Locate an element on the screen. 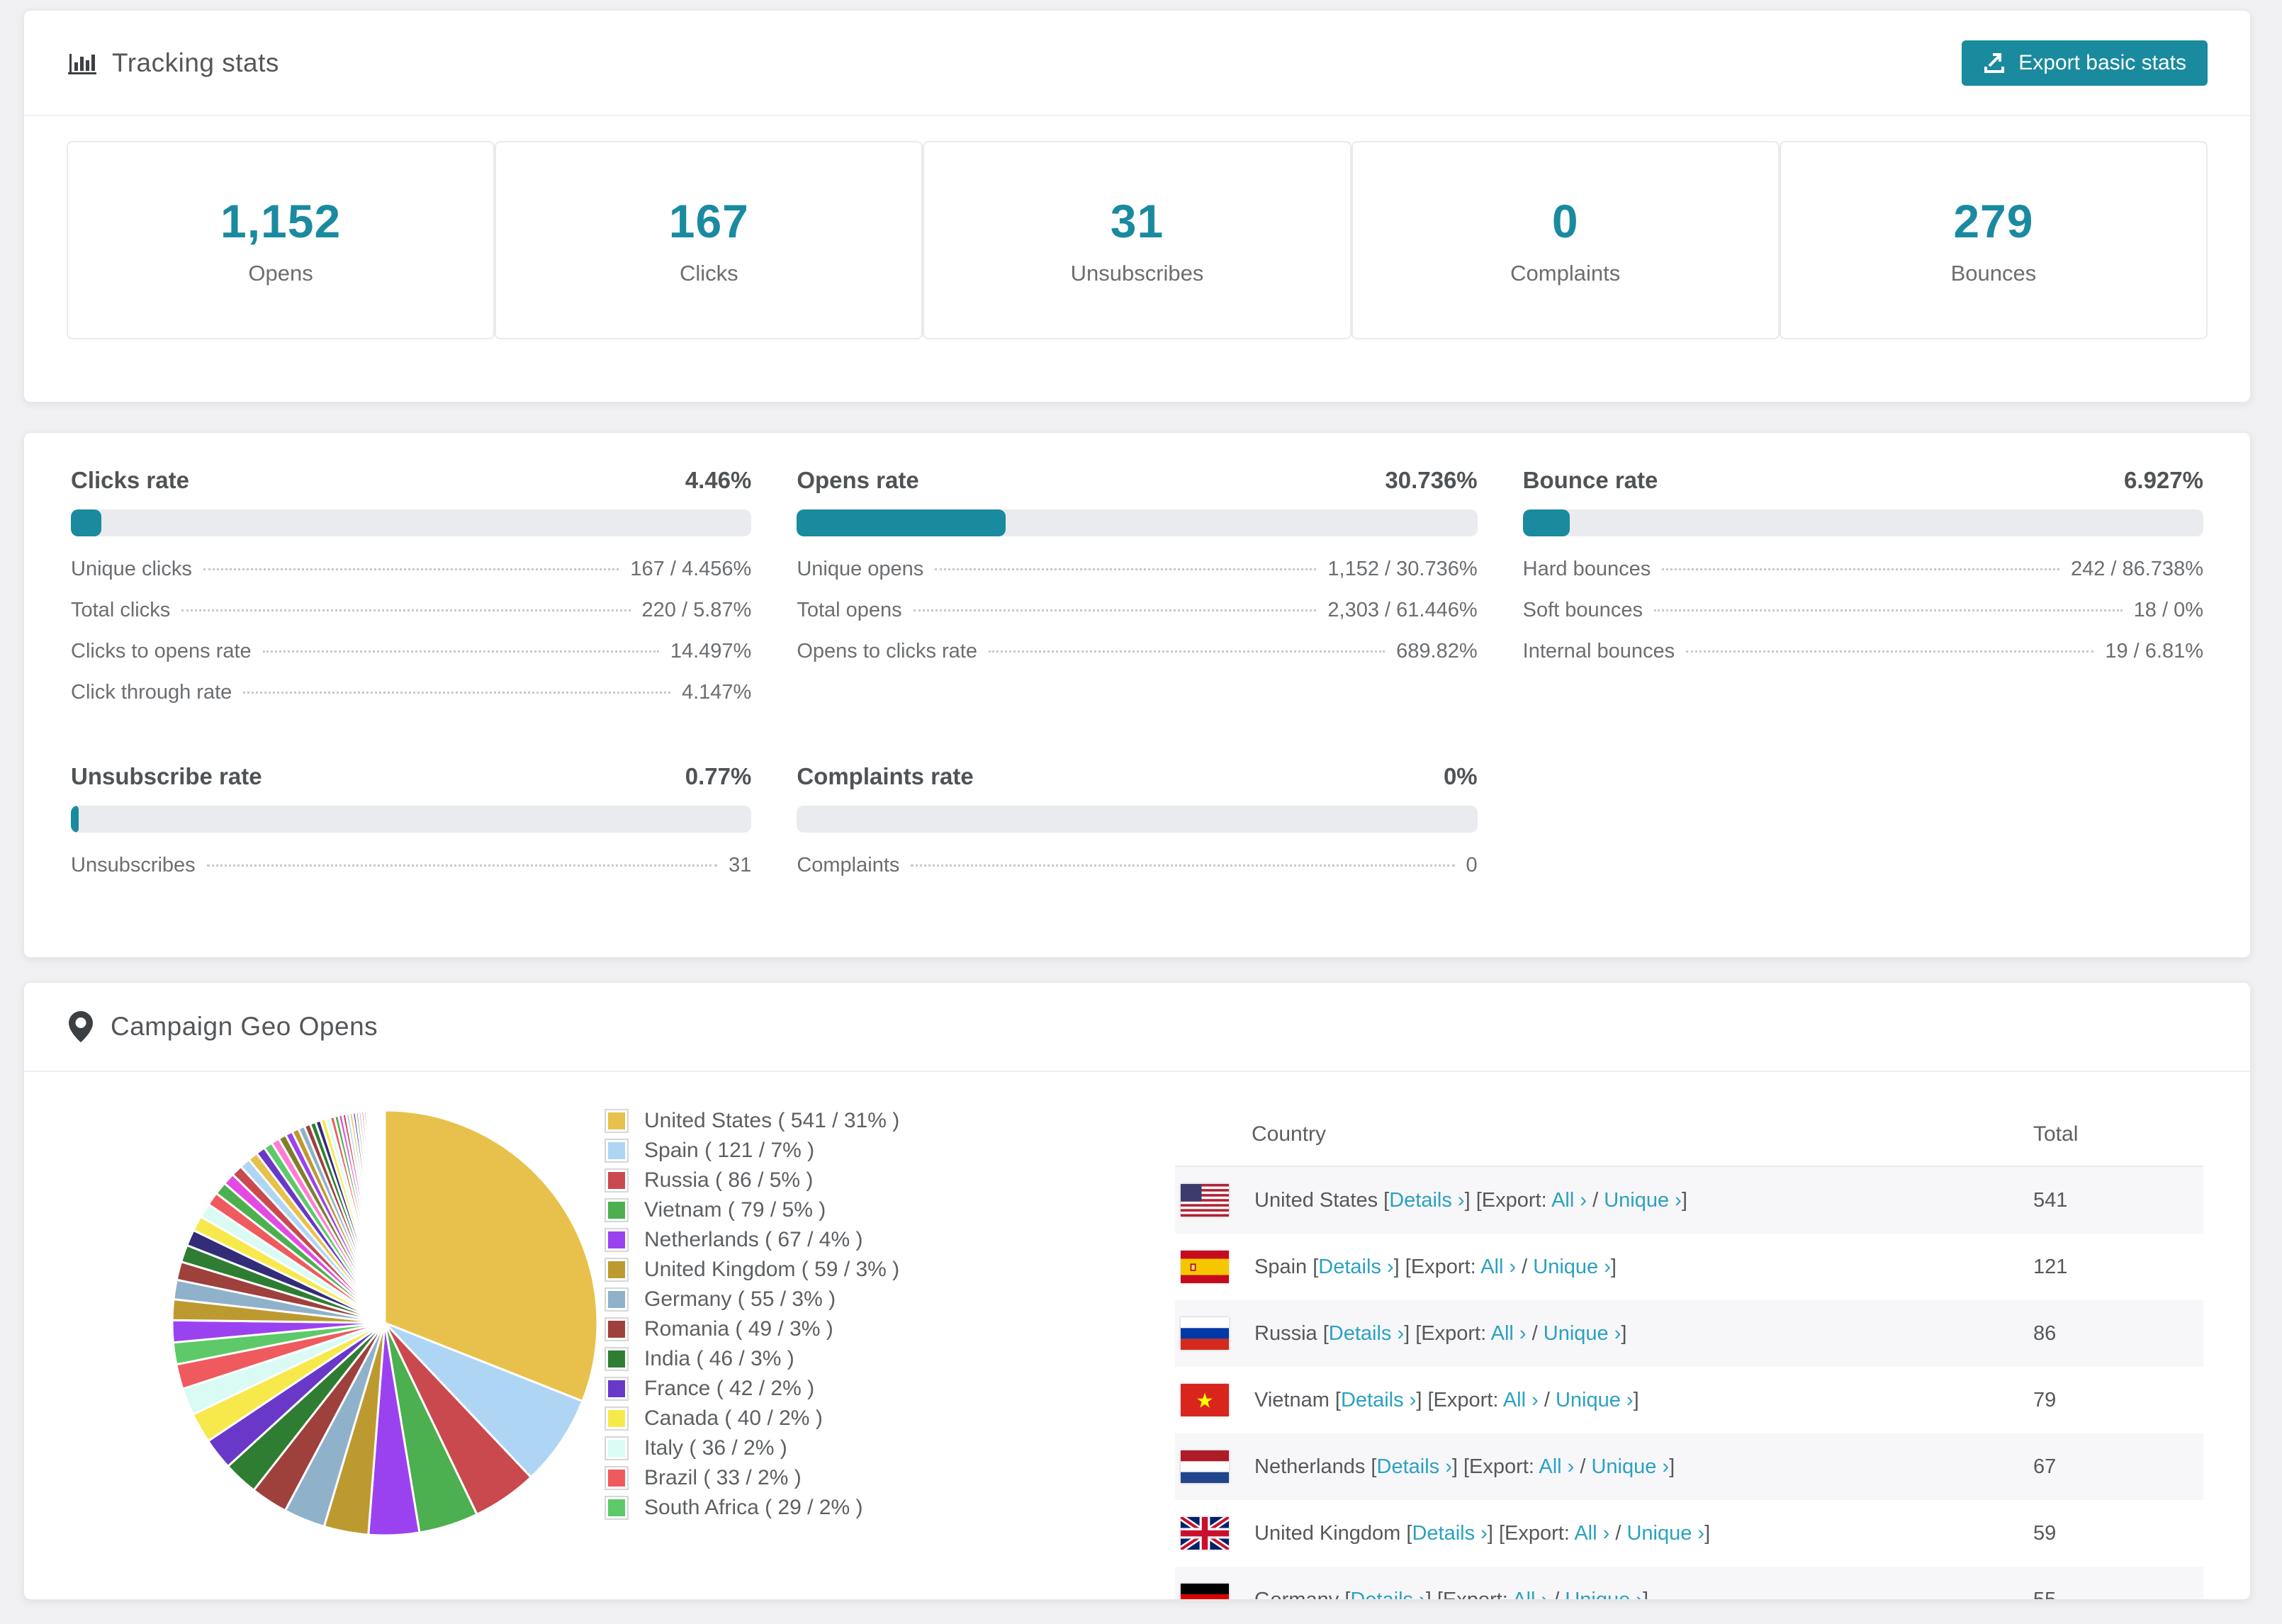 The image size is (2282, 1624). metric-label: Unique clicks is located at coordinates (131, 569).